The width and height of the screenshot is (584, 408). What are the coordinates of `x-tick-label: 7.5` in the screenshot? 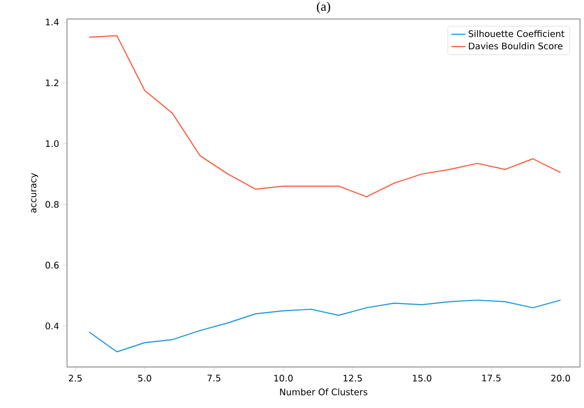 It's located at (214, 378).